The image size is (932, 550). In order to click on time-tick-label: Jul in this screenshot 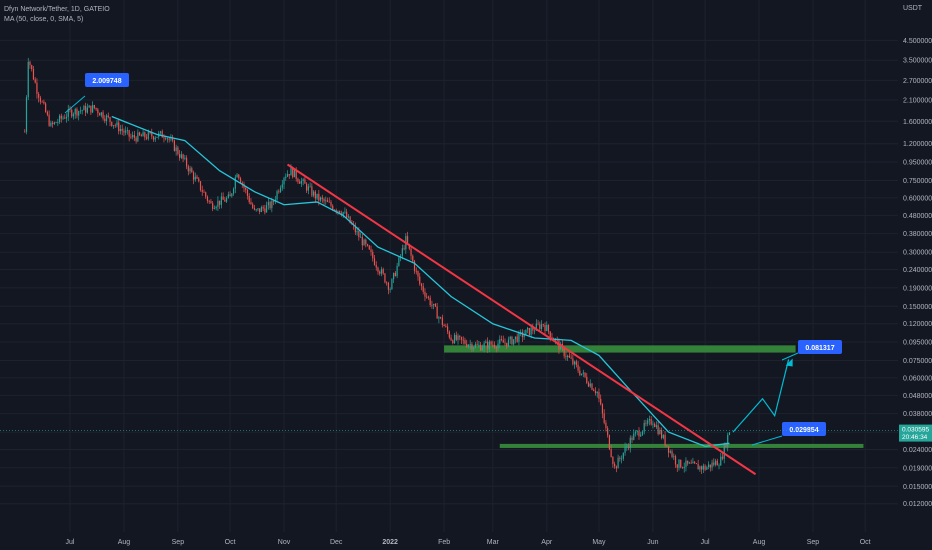, I will do `click(70, 542)`.